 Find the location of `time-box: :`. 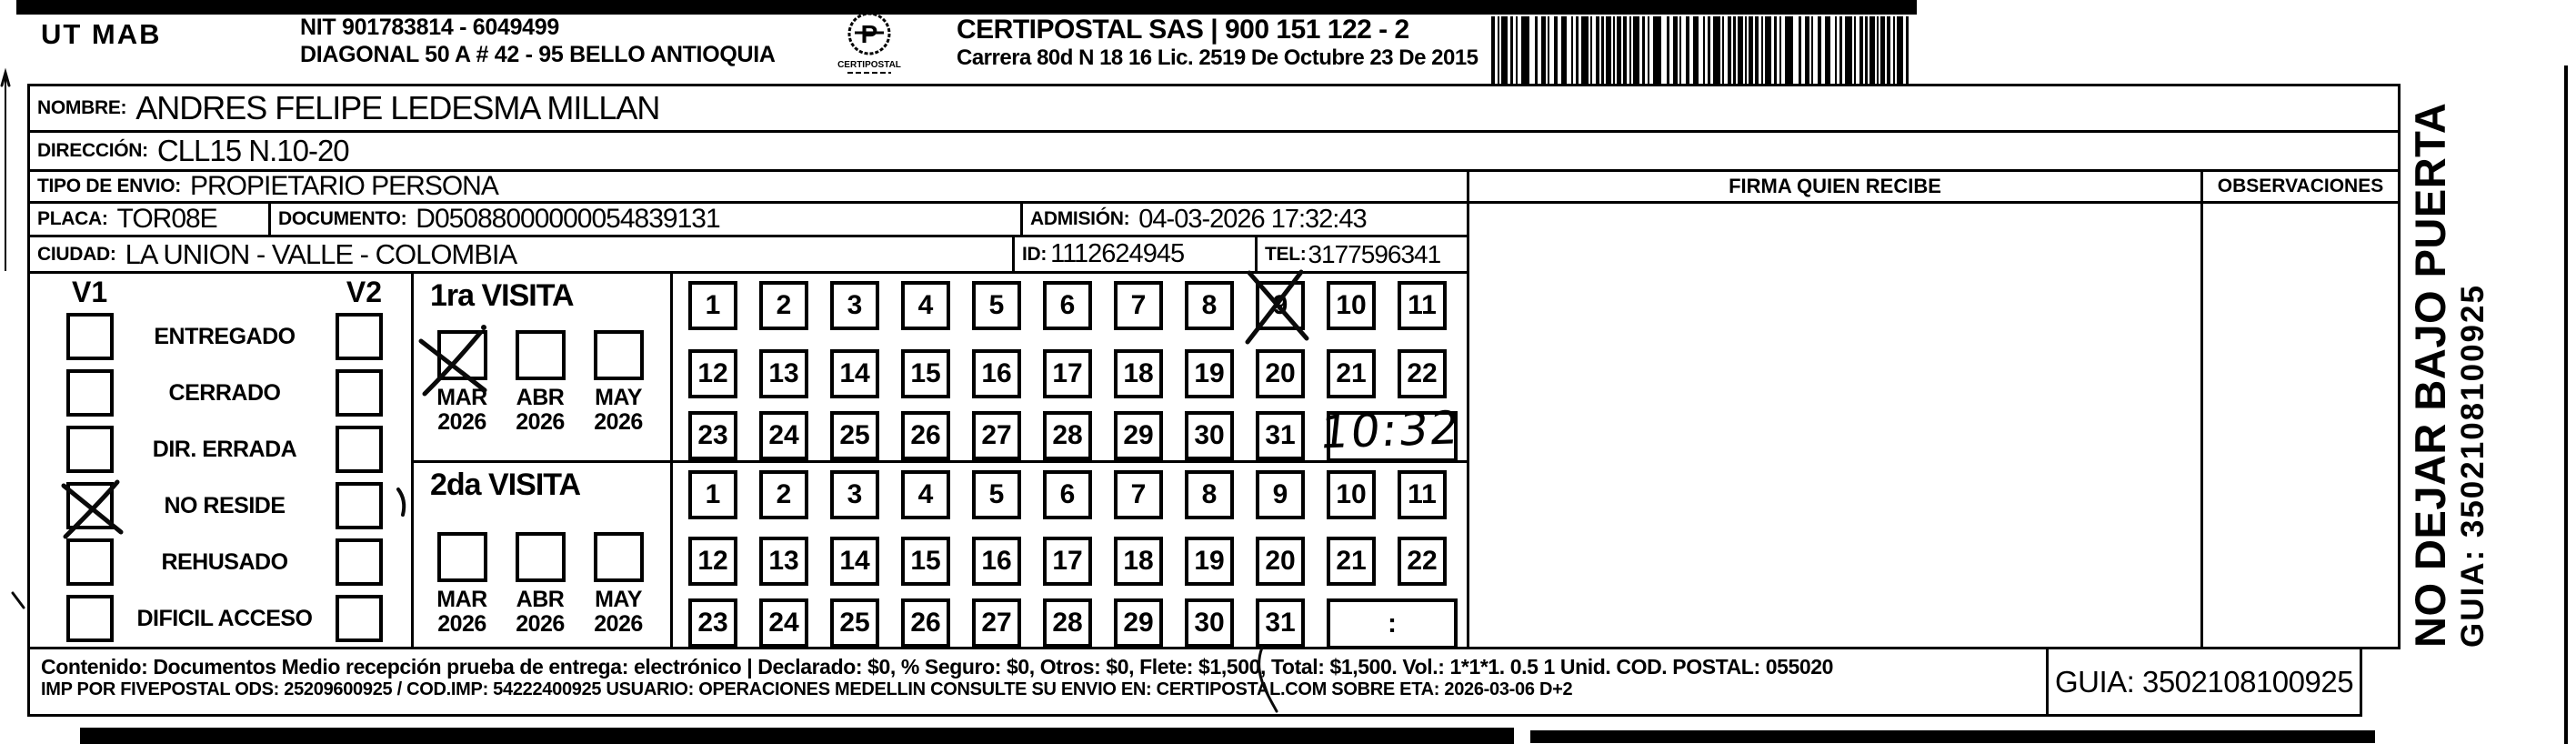

time-box: : is located at coordinates (1392, 622).